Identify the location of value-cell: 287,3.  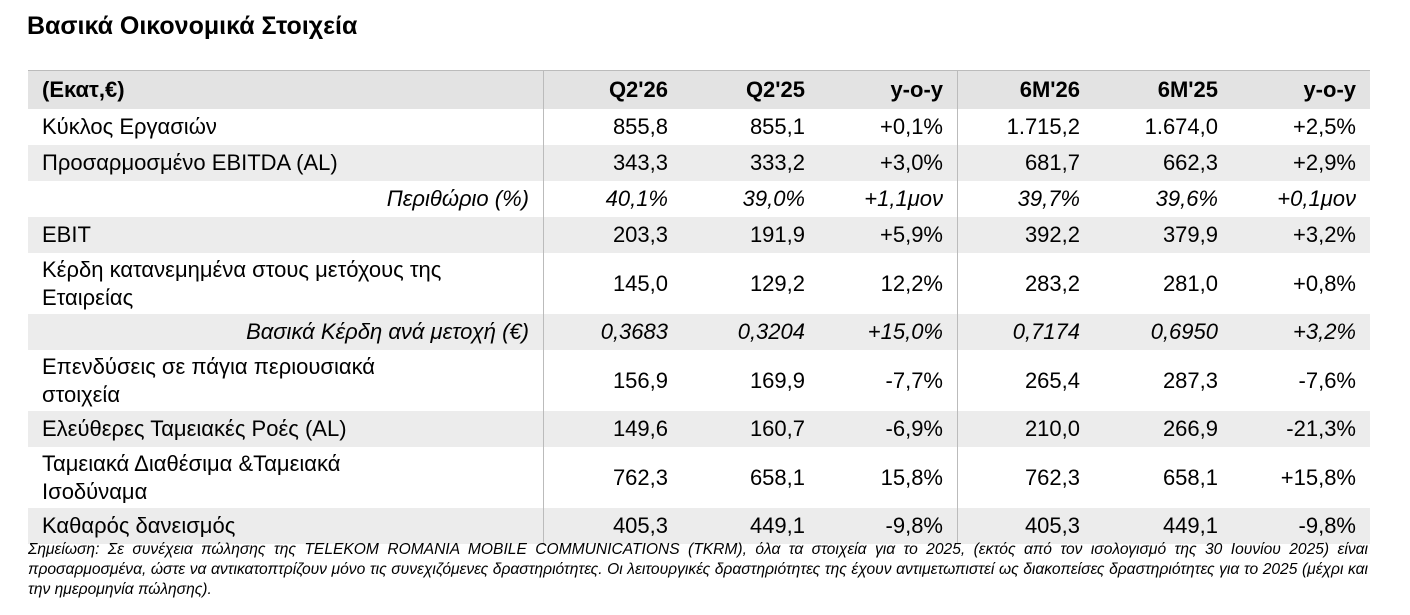
(1190, 380).